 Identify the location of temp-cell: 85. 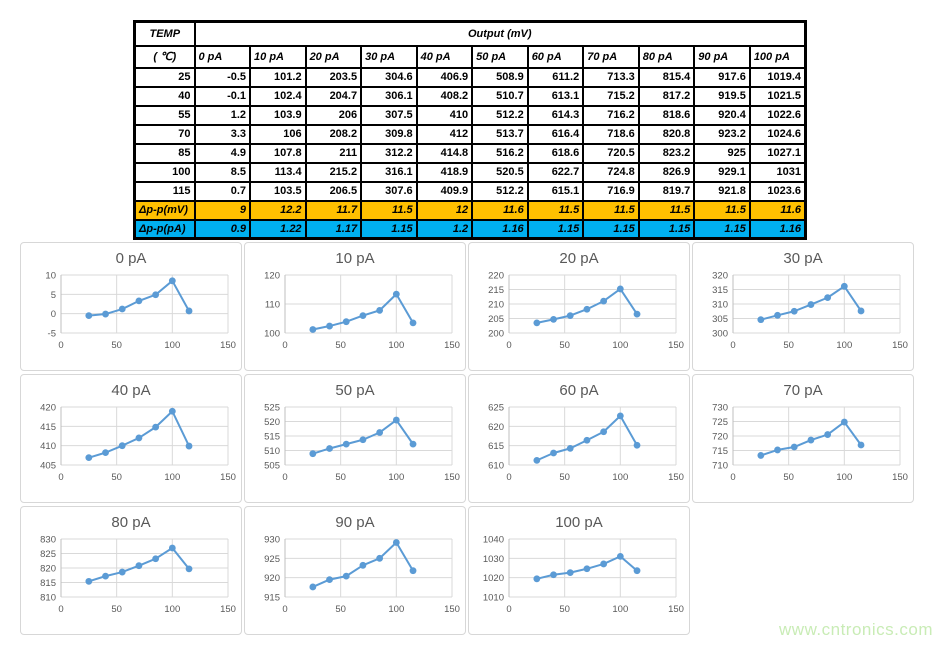
(164, 153).